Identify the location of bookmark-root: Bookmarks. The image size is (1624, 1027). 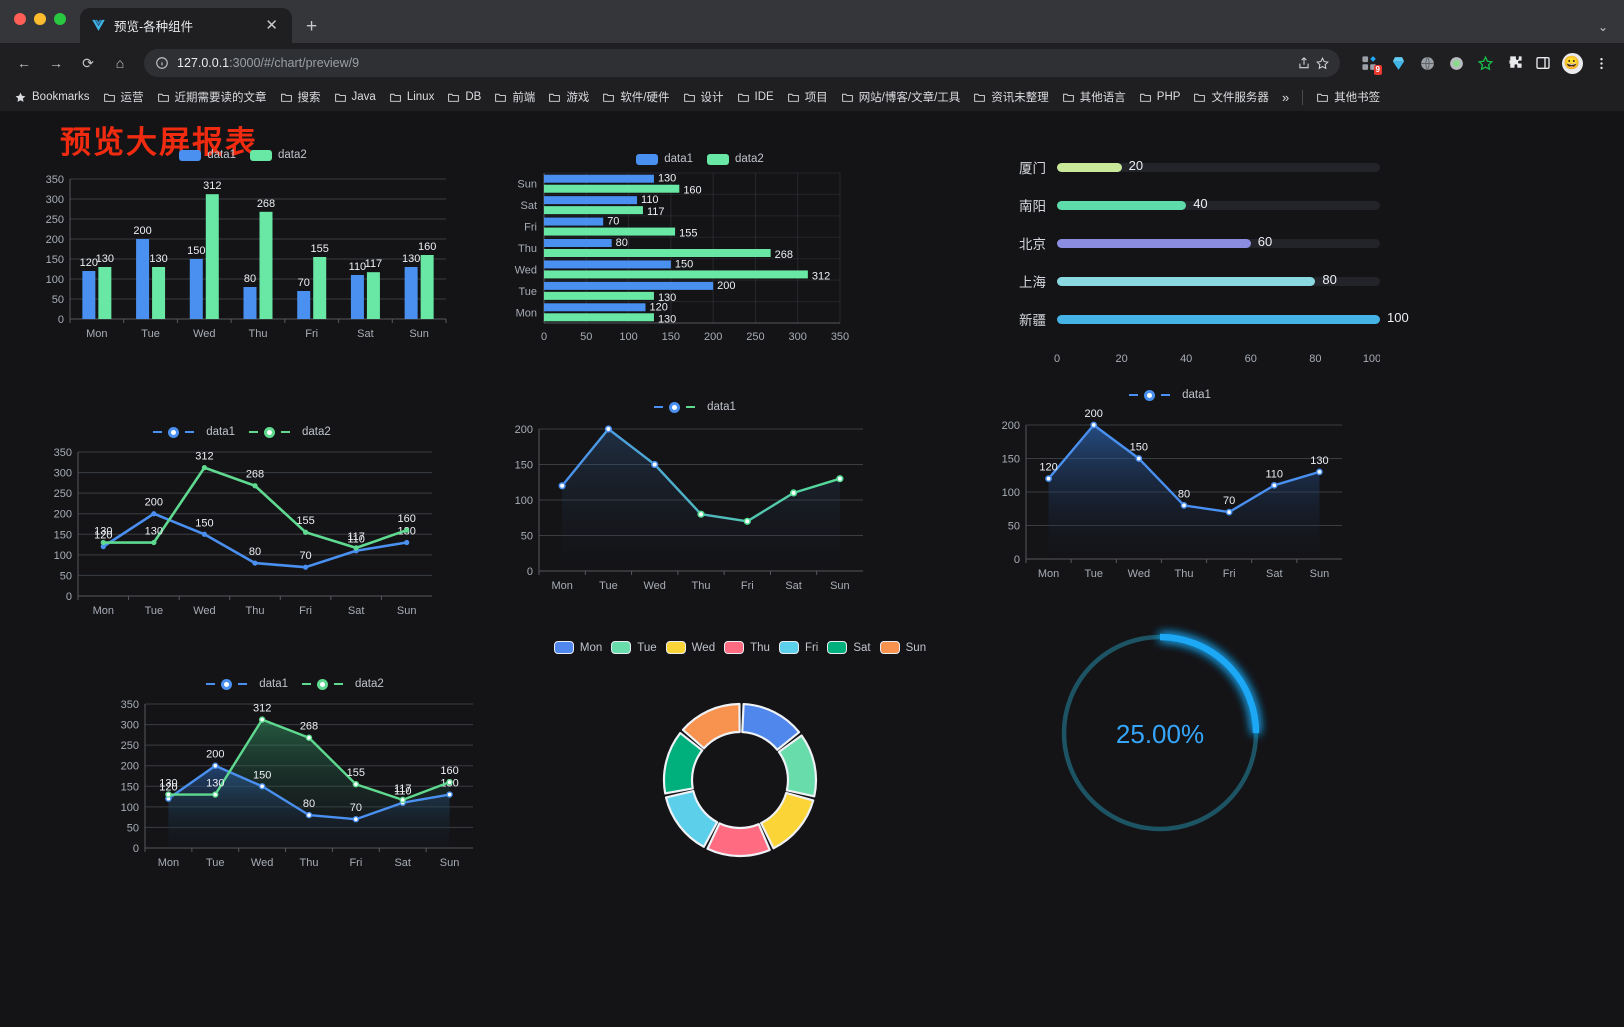
(52, 97).